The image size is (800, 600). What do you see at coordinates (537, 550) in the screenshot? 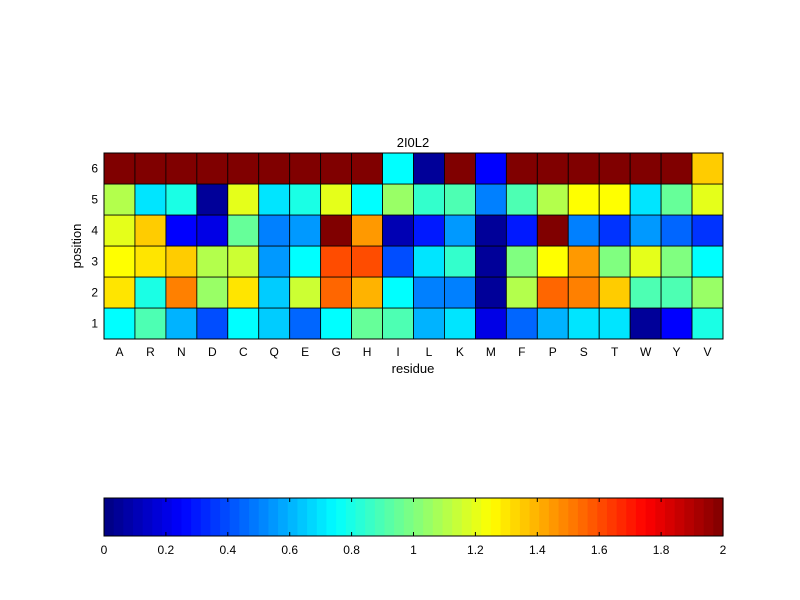
I see `colorbar-tick-label: 1.4` at bounding box center [537, 550].